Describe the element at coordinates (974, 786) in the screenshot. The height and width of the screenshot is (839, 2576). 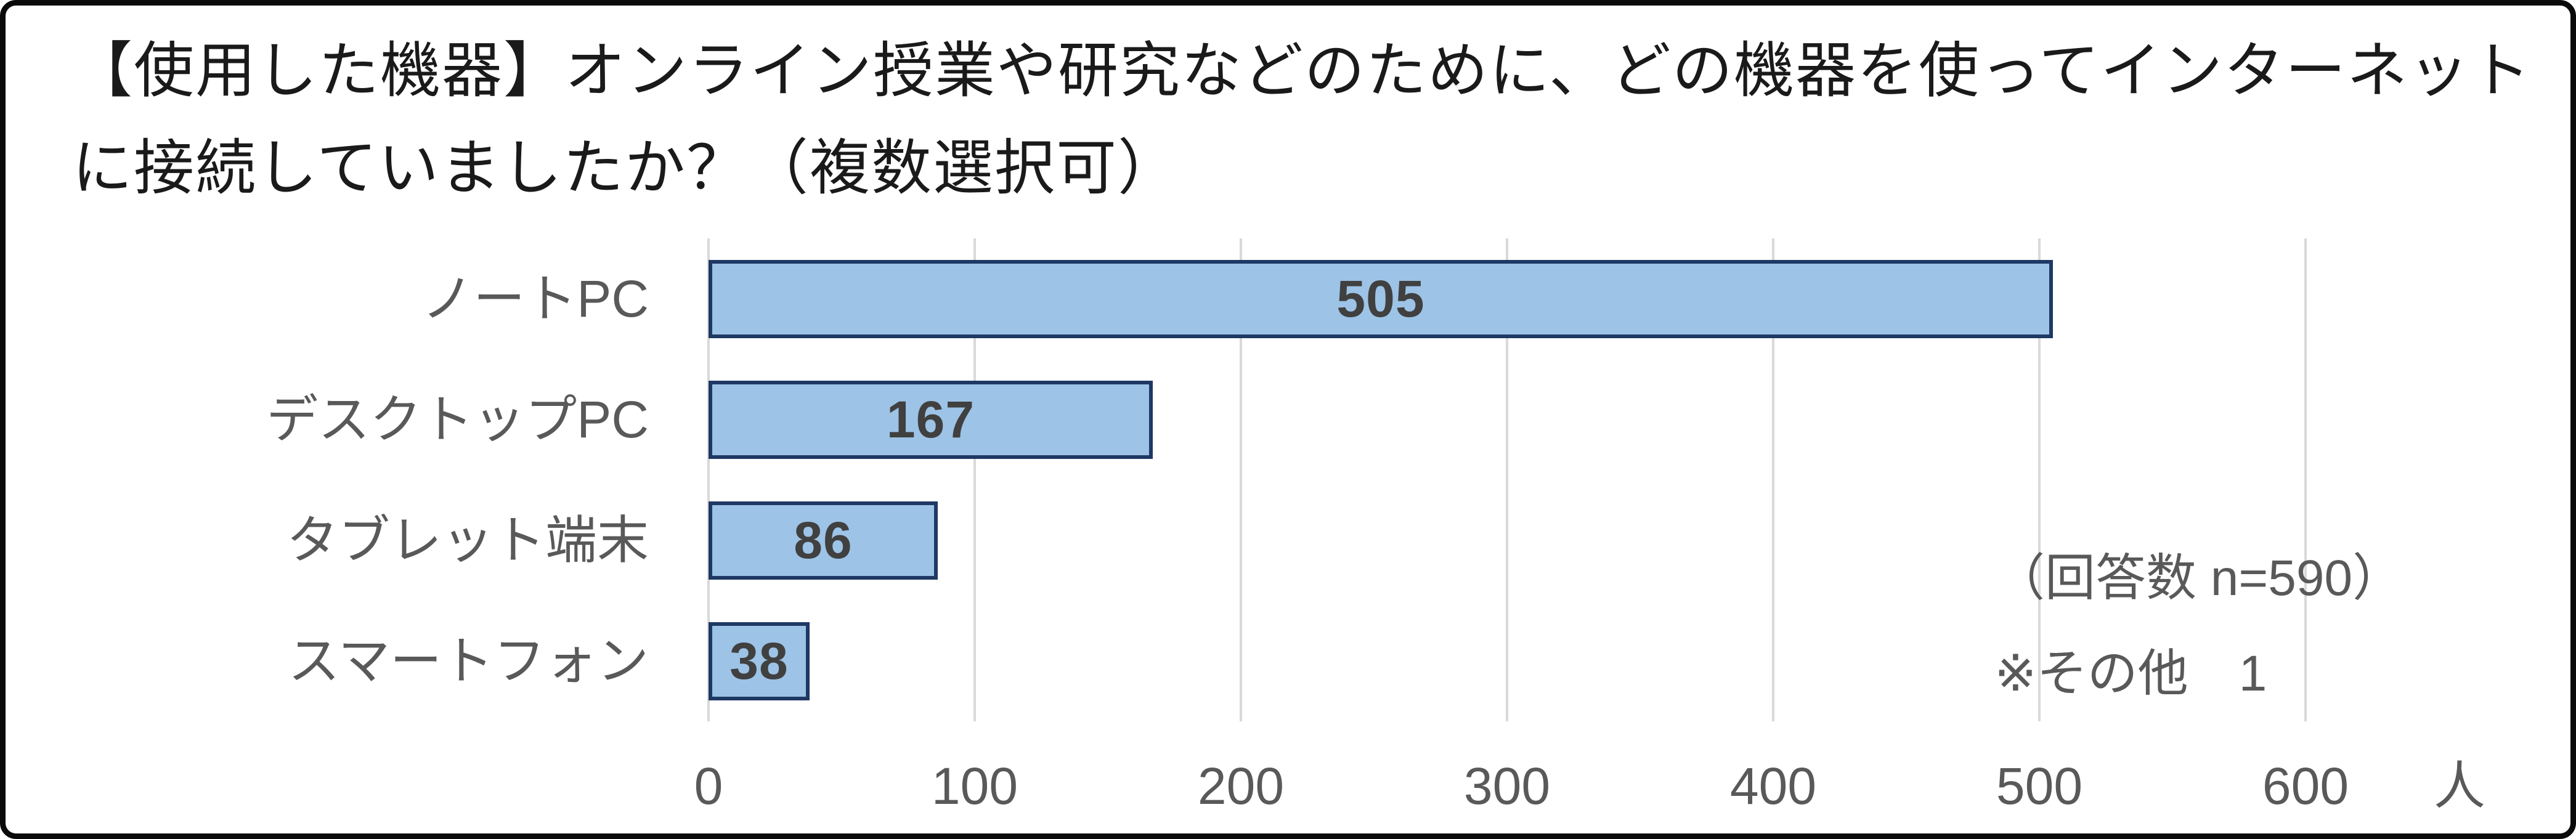
I see `x-tick-label: 100` at that location.